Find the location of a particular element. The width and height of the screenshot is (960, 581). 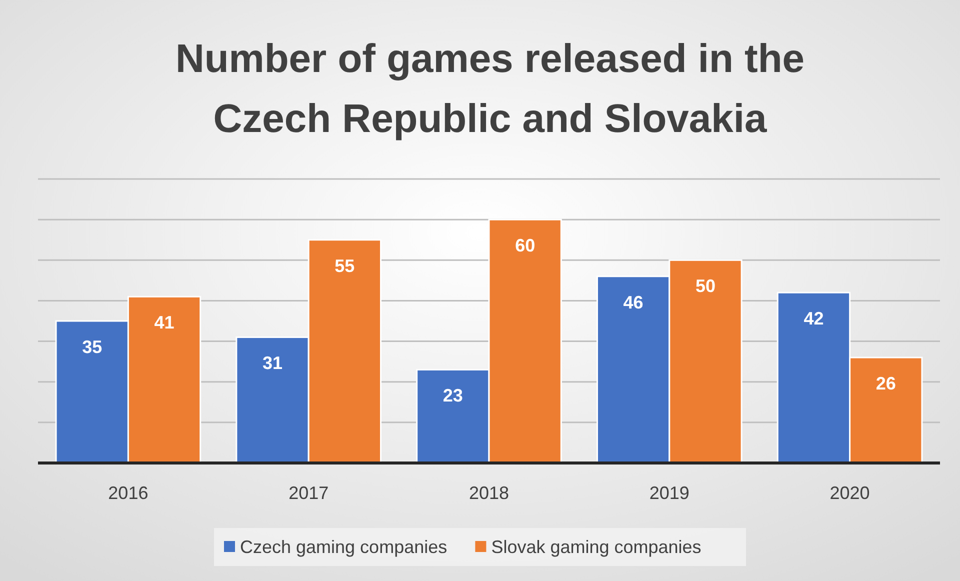

x-tick-label: 2016 is located at coordinates (128, 493).